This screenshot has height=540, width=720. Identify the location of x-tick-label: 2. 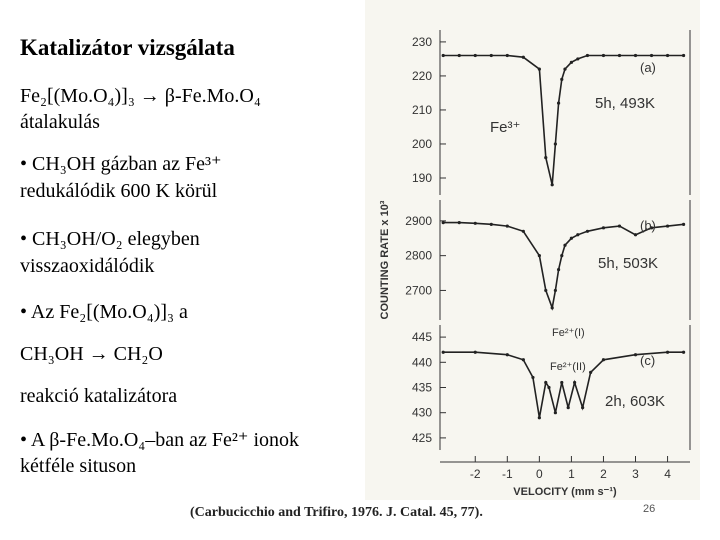
(603, 474).